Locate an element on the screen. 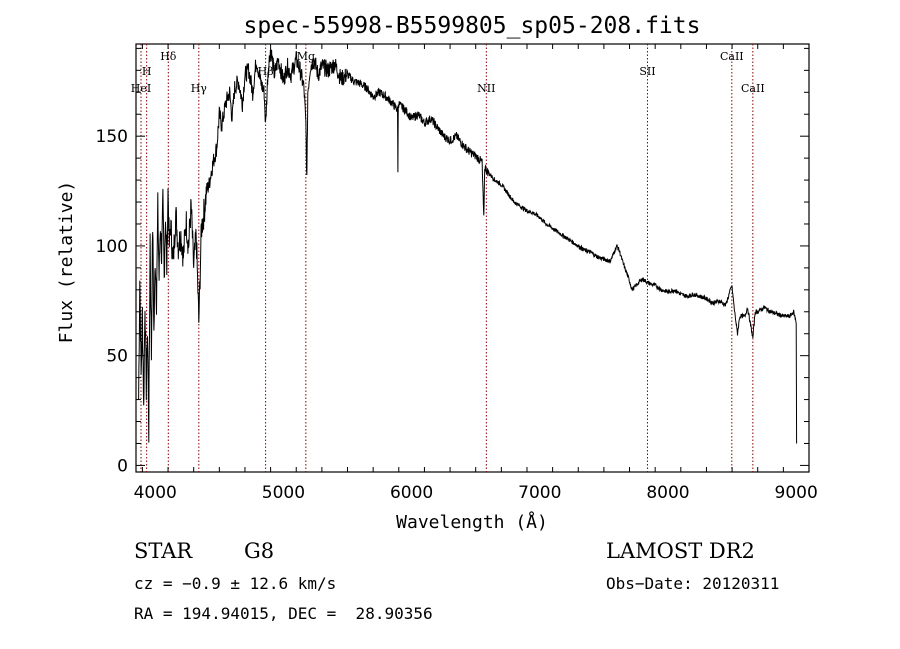 This screenshot has width=900, height=649. y-tick-label: 150 is located at coordinates (112, 137).